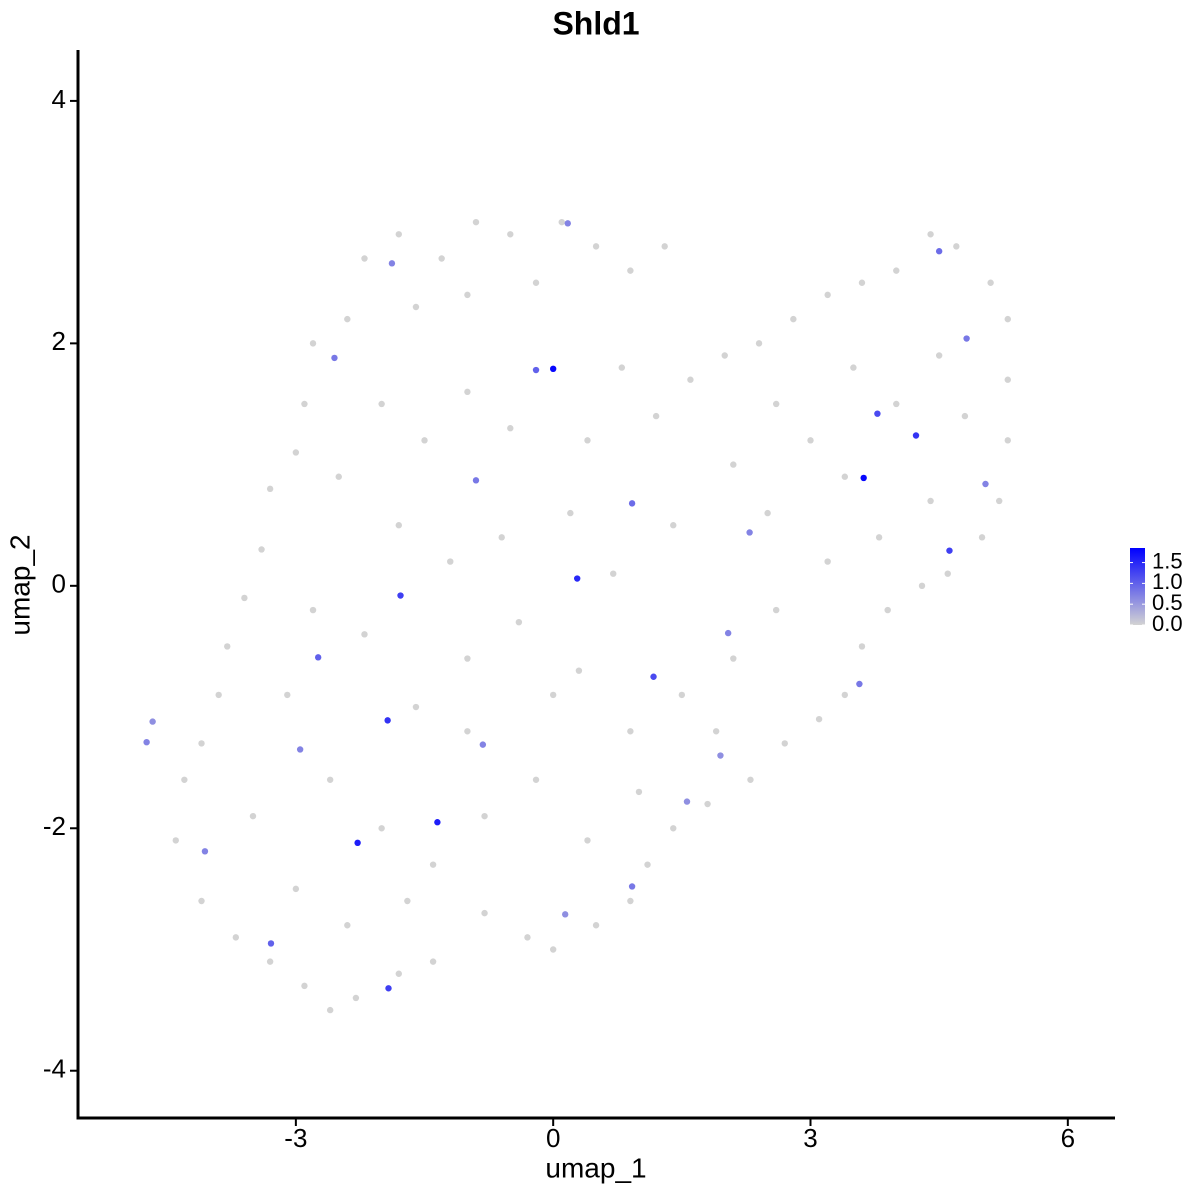 The width and height of the screenshot is (1200, 1200). What do you see at coordinates (295, 1138) in the screenshot?
I see `x-tick-label: -3` at bounding box center [295, 1138].